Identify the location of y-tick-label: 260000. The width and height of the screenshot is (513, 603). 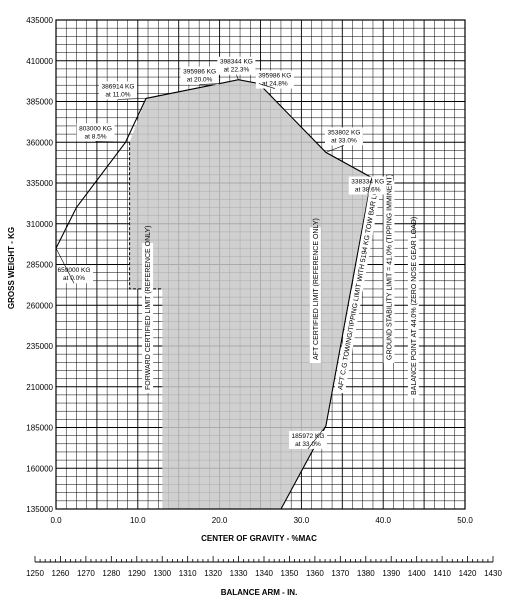
(39, 305).